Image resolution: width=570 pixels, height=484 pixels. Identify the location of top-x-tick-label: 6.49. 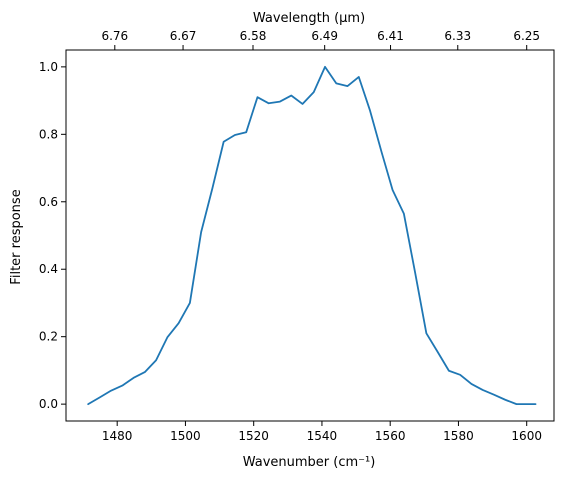
(324, 36).